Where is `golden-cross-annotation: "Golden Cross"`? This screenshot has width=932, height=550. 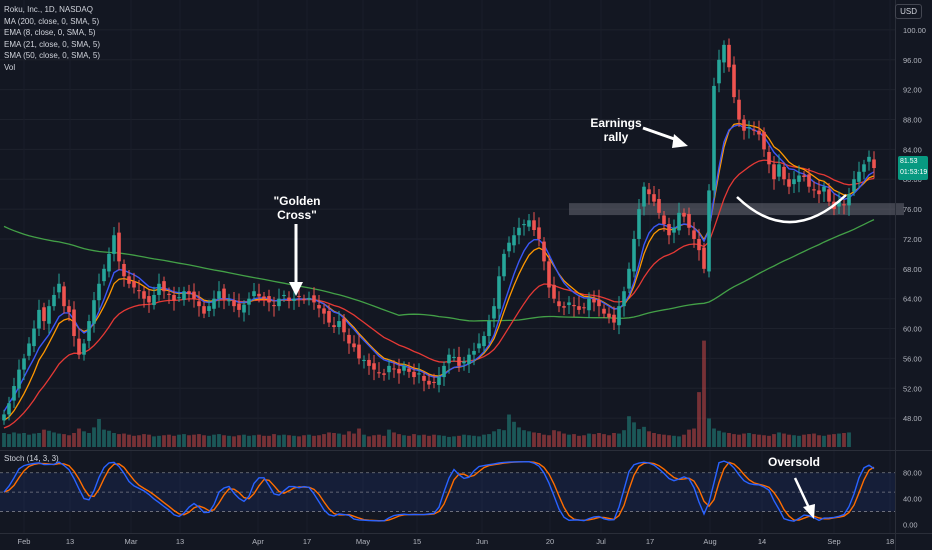
golden-cross-annotation: "Golden Cross" is located at coordinates (297, 208).